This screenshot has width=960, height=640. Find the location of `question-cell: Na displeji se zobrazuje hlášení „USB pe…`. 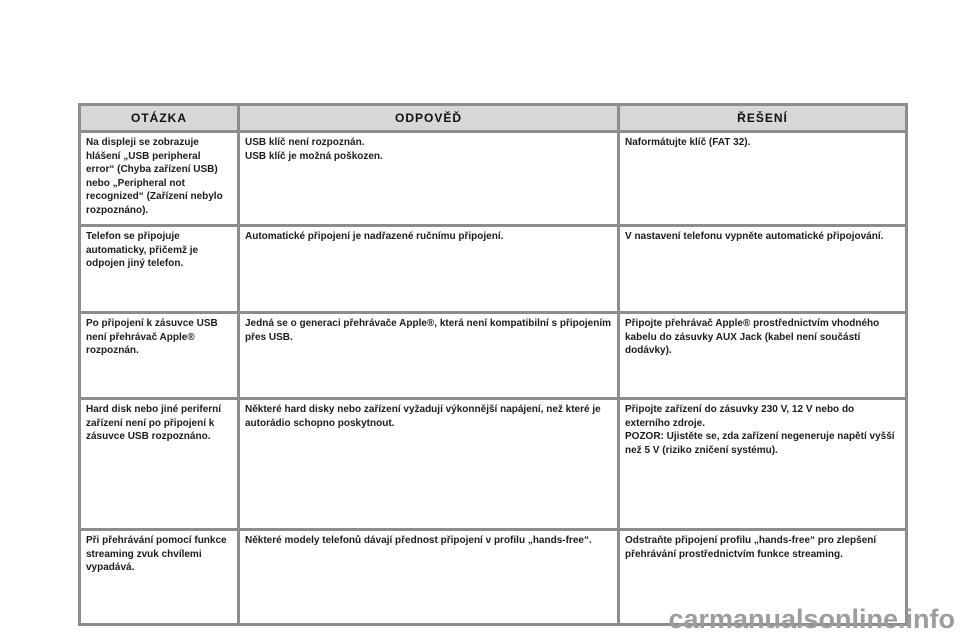

question-cell: Na displeji se zobrazuje hlášení „USB pe… is located at coordinates (159, 178).